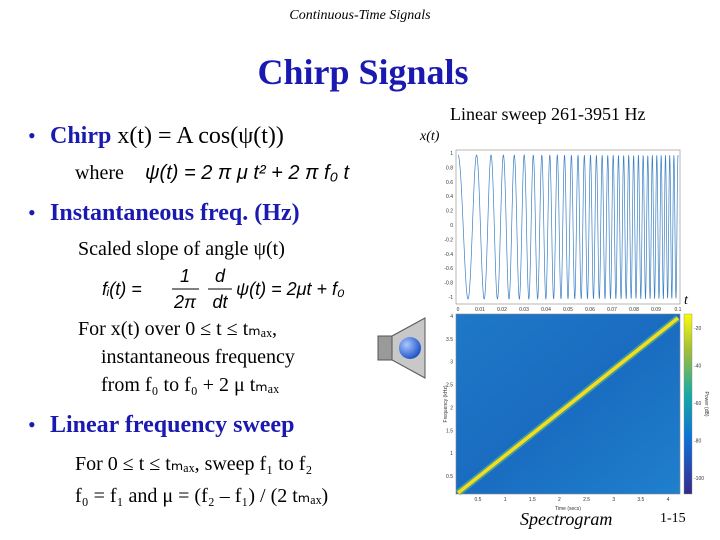  Describe the element at coordinates (451, 317) in the screenshot. I see `y-tick-label: 4` at that location.